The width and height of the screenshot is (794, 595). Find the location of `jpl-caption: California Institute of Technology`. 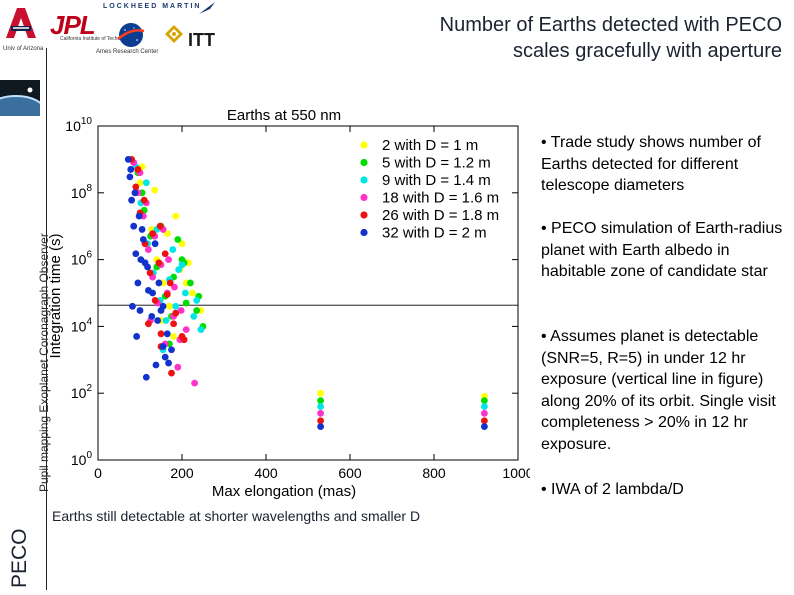

jpl-caption: California Institute of Technology is located at coordinates (96, 39).